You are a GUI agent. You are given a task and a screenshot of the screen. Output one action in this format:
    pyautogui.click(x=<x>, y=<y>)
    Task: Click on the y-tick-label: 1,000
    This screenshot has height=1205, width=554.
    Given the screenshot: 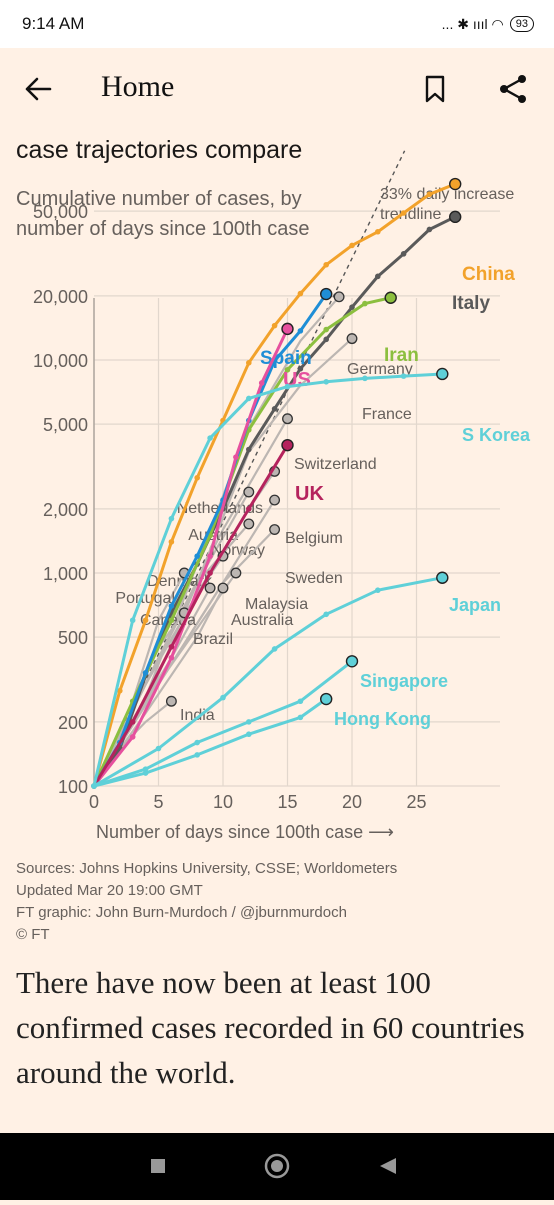 What is the action you would take?
    pyautogui.click(x=65, y=574)
    